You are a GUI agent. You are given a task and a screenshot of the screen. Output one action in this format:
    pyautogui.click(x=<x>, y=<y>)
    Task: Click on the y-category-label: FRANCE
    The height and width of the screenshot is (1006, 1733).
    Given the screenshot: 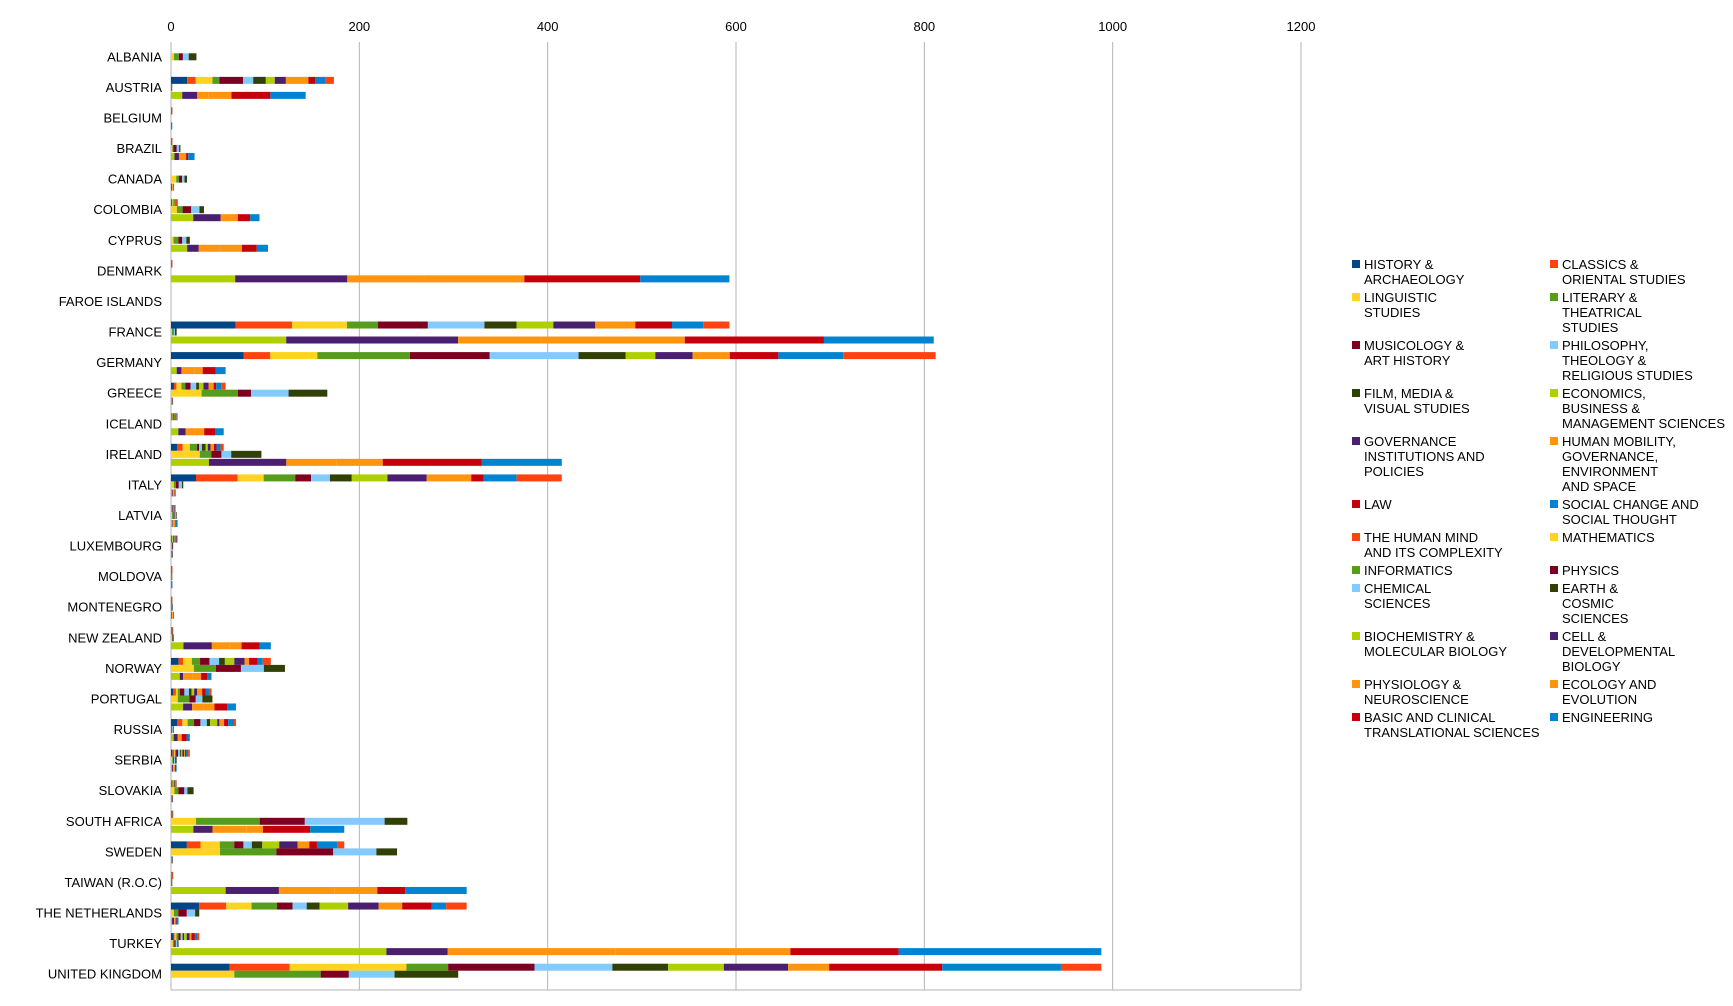 What is the action you would take?
    pyautogui.click(x=136, y=332)
    